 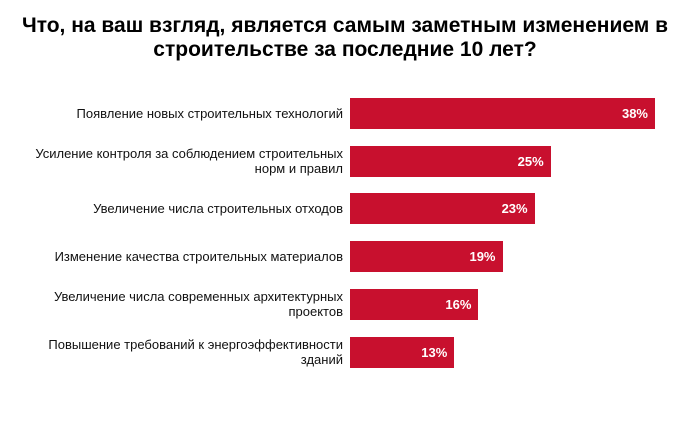 What do you see at coordinates (482, 257) in the screenshot?
I see `value-label: 19%` at bounding box center [482, 257].